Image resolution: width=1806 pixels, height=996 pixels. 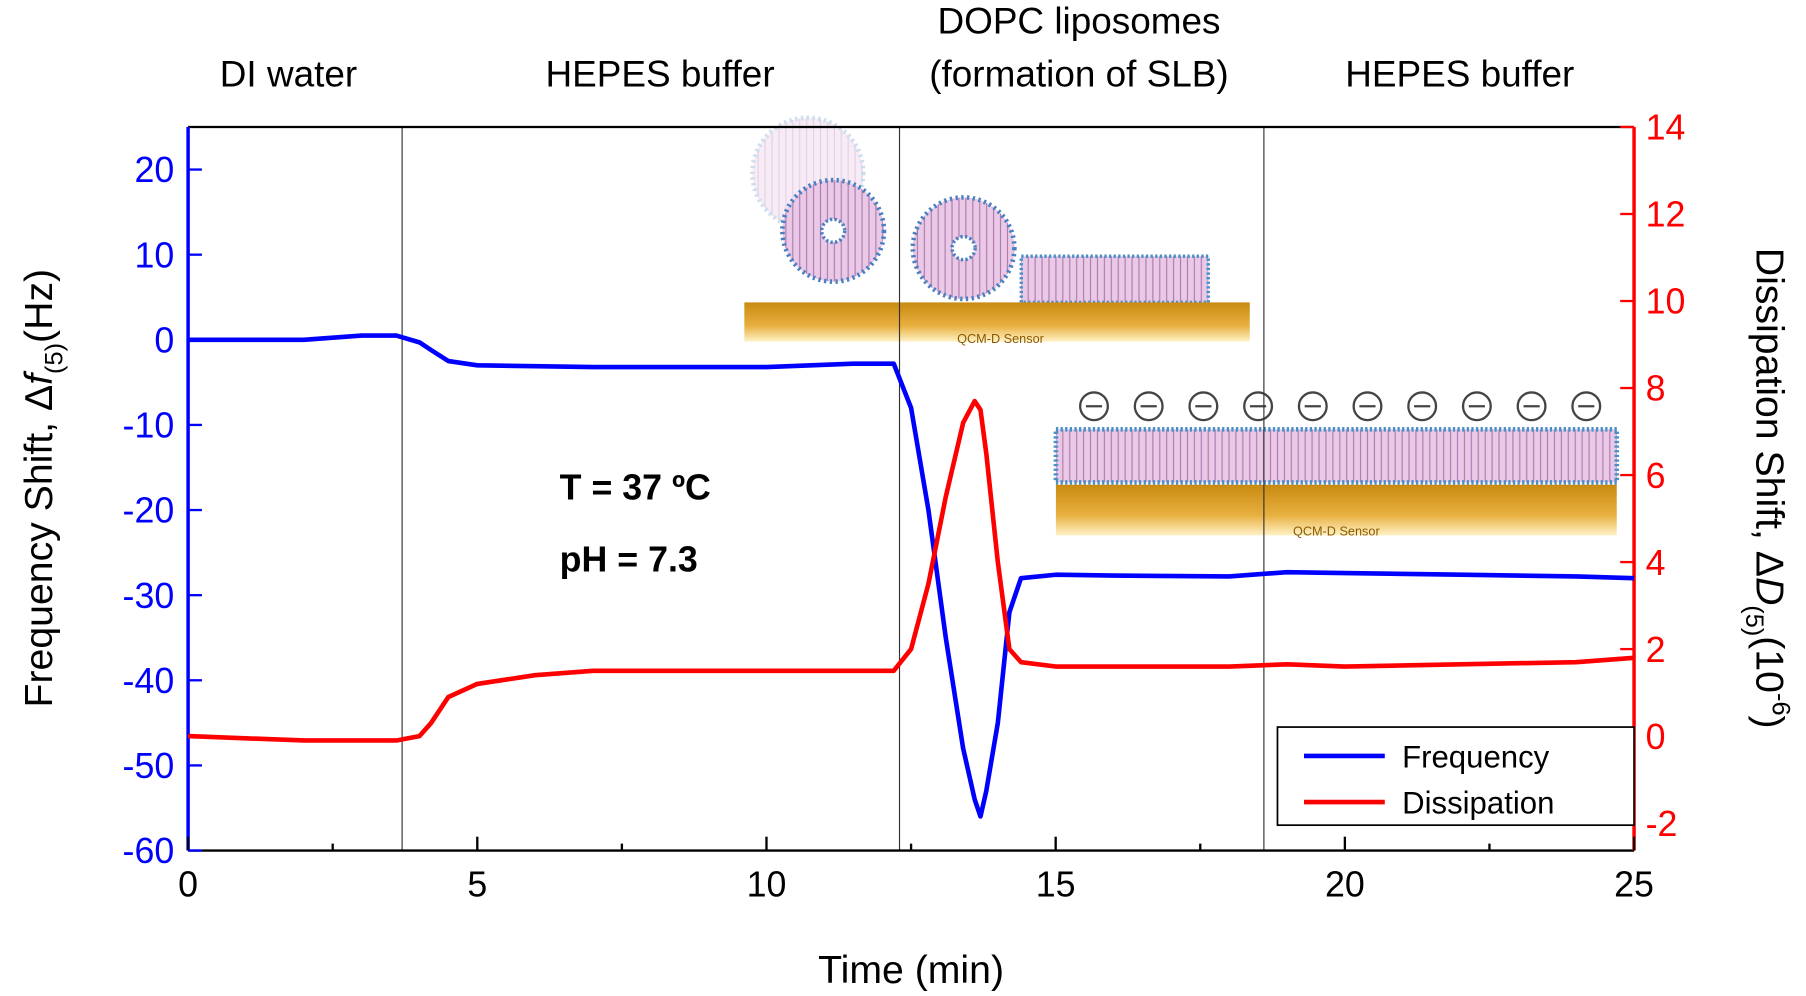 What do you see at coordinates (39, 377) in the screenshot?
I see `label-part: f` at bounding box center [39, 377].